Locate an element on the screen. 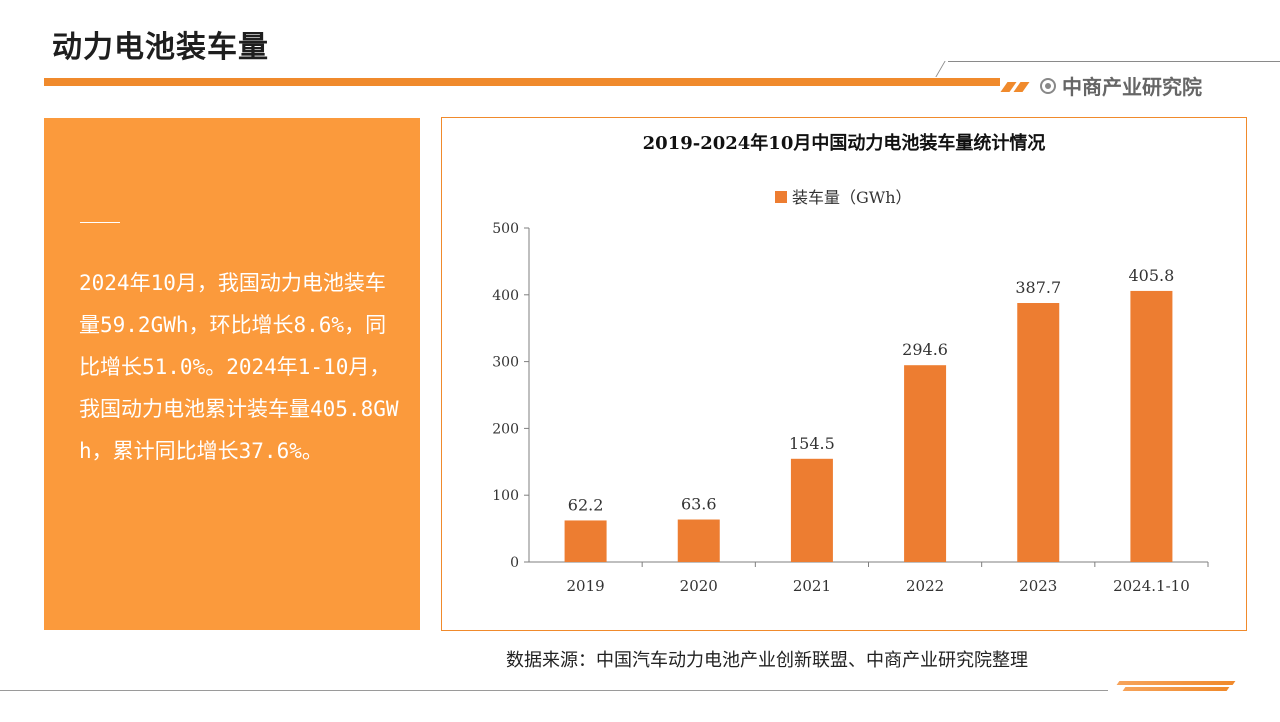 The image size is (1280, 722). data-label: 63.6 is located at coordinates (699, 504).